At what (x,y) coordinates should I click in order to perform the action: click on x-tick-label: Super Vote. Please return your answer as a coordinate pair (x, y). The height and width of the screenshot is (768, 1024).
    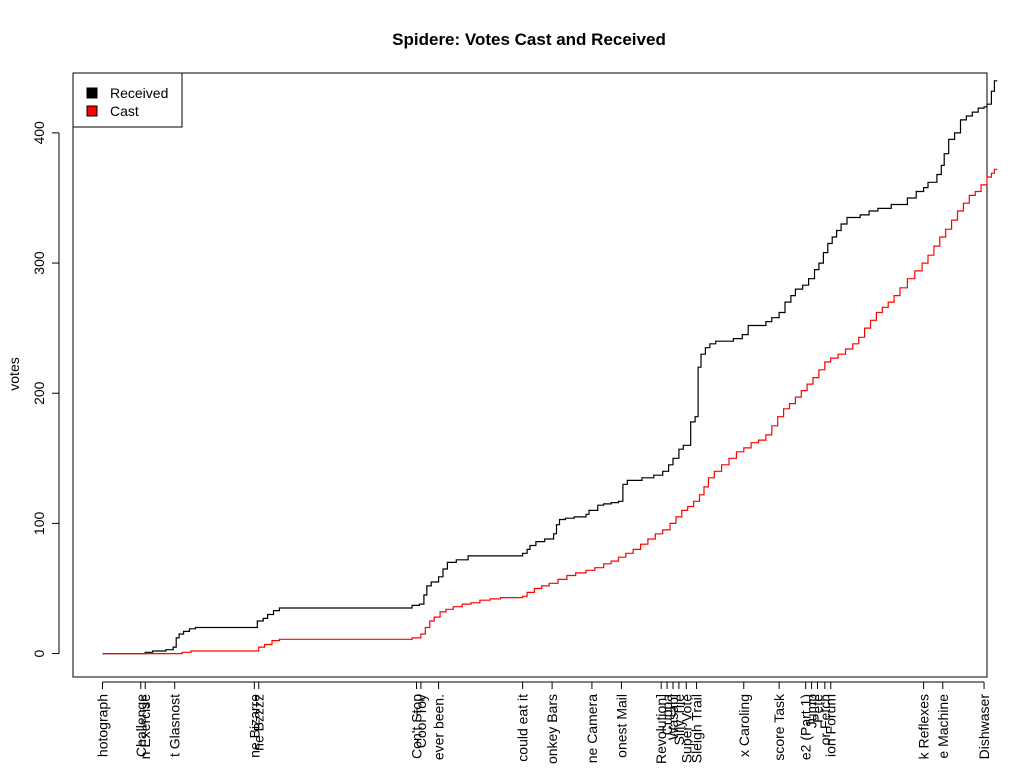
    Looking at the image, I should click on (686, 728).